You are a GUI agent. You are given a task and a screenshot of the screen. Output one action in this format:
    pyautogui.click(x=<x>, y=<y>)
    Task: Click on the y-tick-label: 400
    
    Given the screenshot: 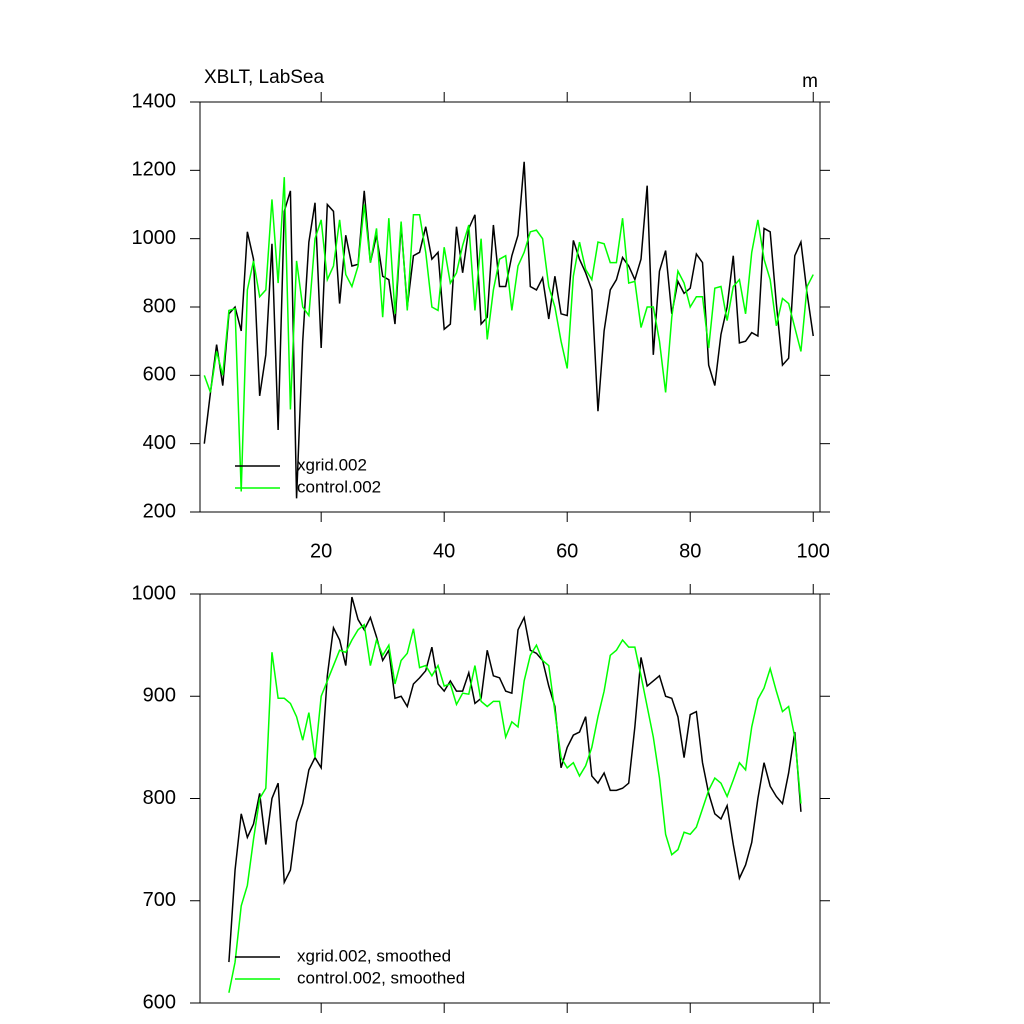 What is the action you would take?
    pyautogui.click(x=159, y=443)
    